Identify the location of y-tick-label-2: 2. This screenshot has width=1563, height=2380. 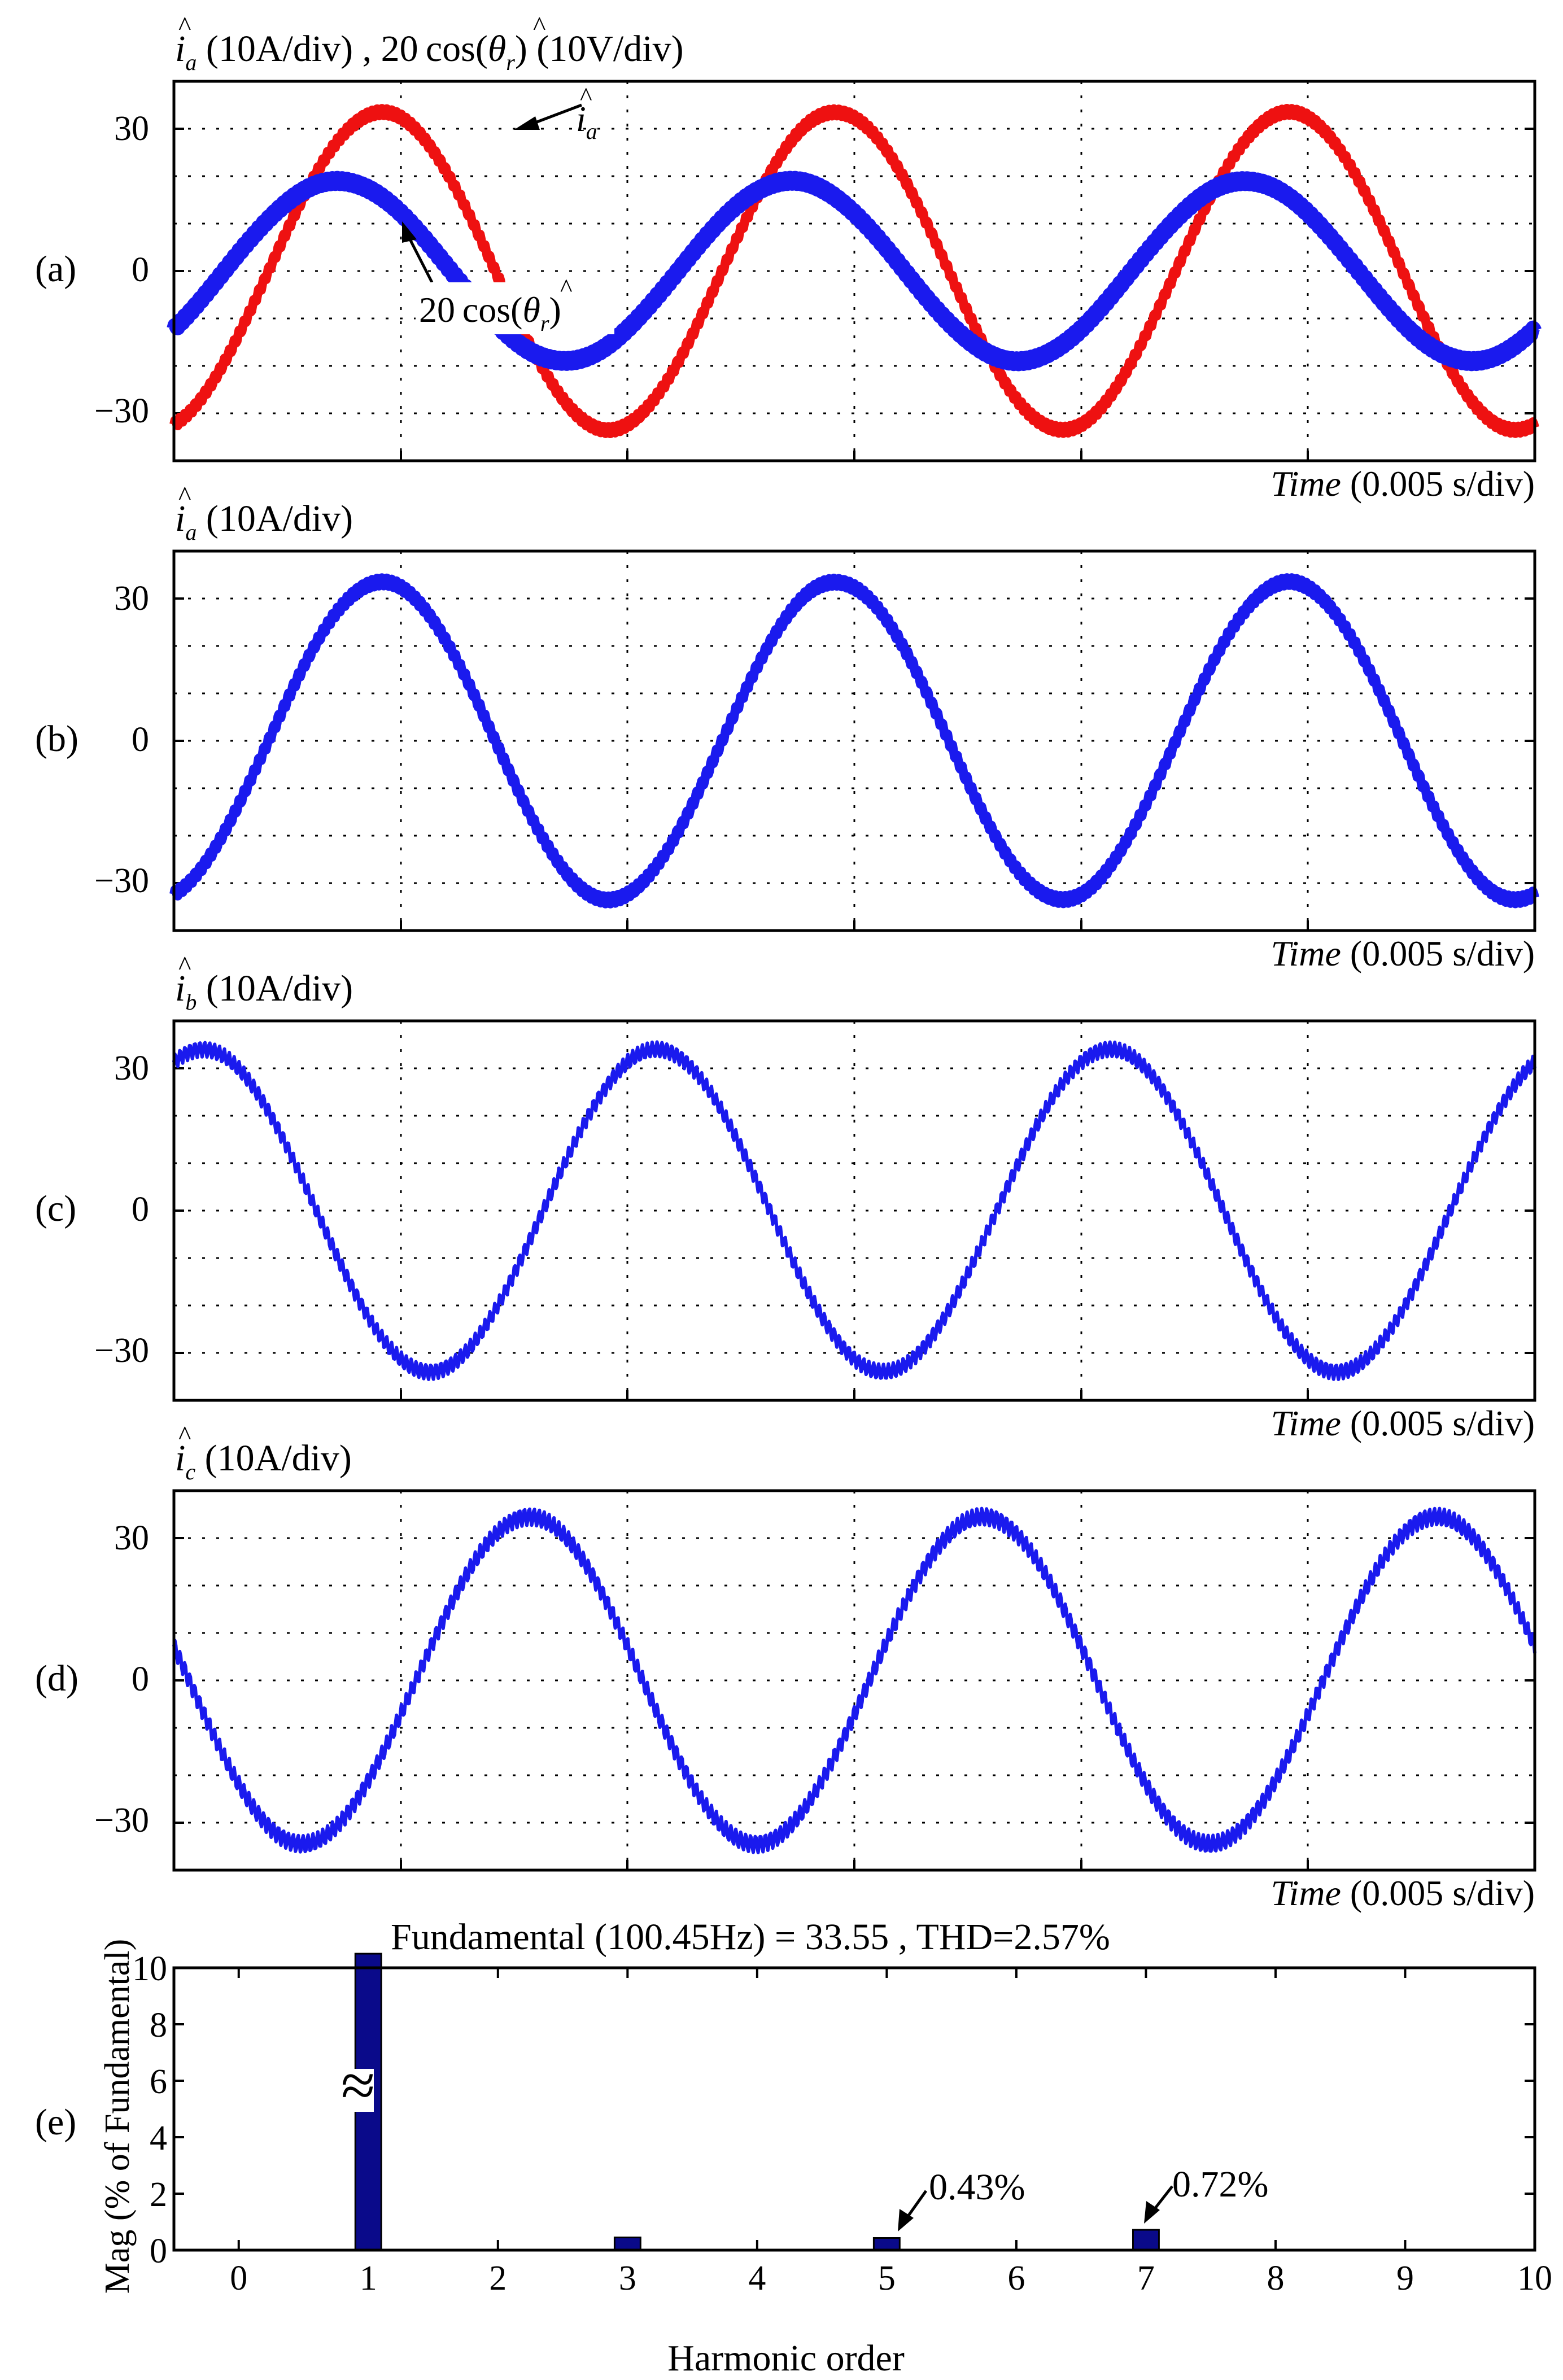
(159, 2195).